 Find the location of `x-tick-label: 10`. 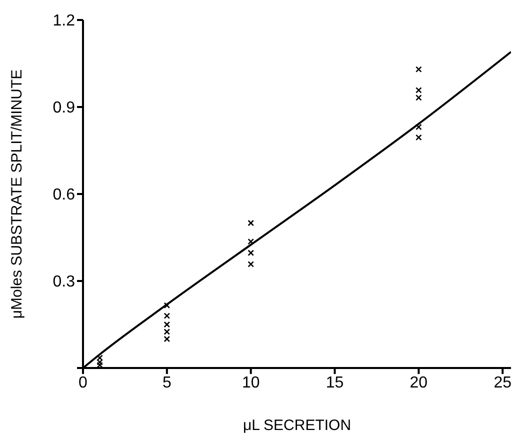

x-tick-label: 10 is located at coordinates (251, 383).